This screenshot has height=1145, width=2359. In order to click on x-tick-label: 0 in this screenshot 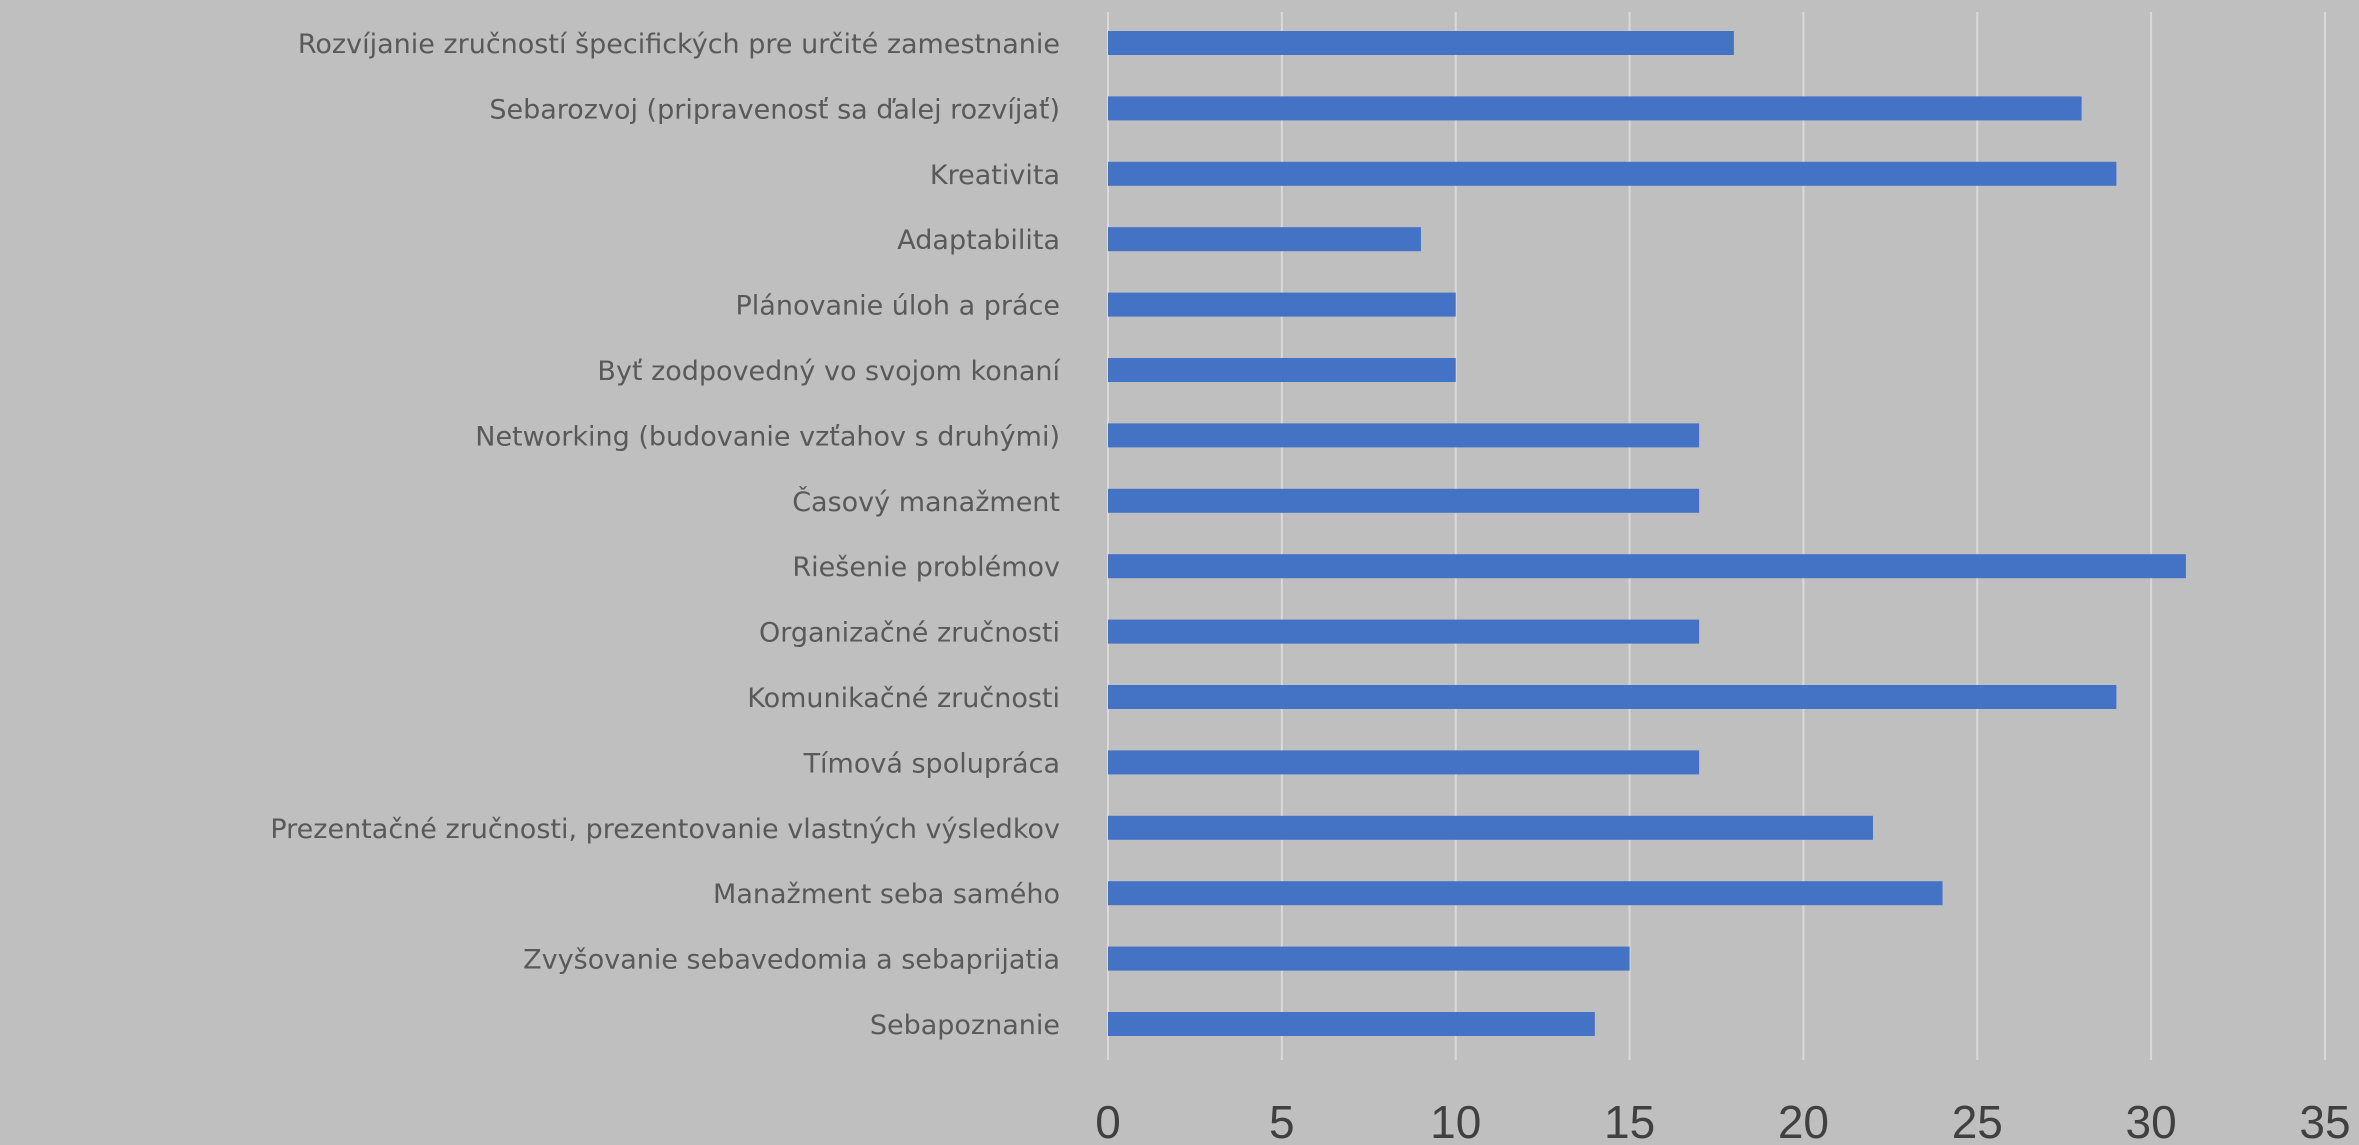, I will do `click(1108, 1120)`.